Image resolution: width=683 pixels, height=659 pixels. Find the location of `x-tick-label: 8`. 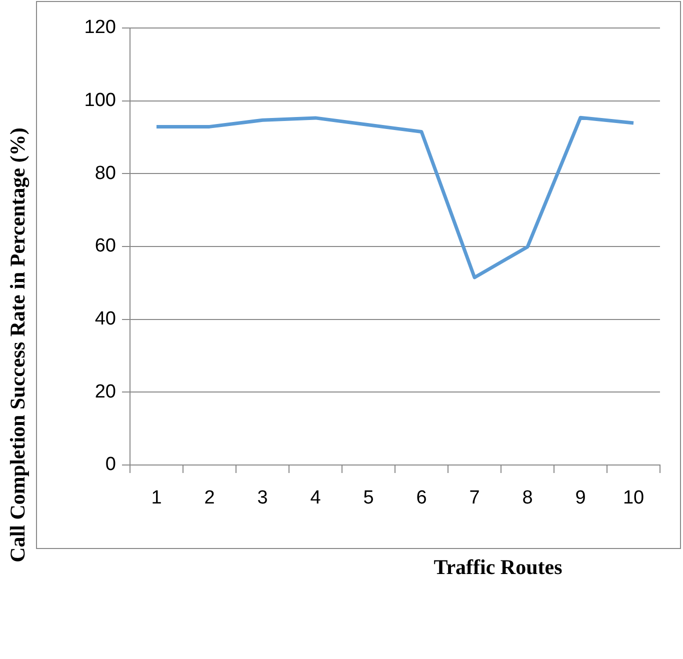

x-tick-label: 8 is located at coordinates (527, 498).